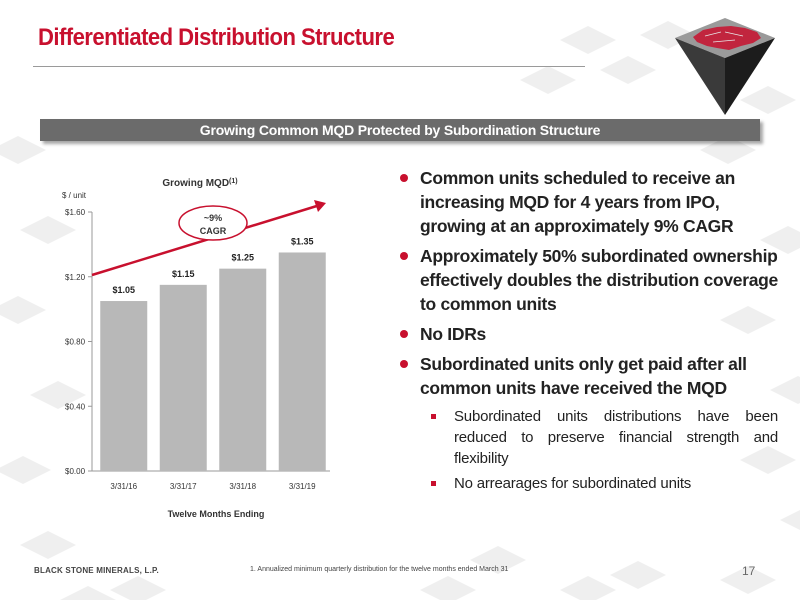 The image size is (800, 600). I want to click on x-axis-label: Twelve Months Ending, so click(216, 514).